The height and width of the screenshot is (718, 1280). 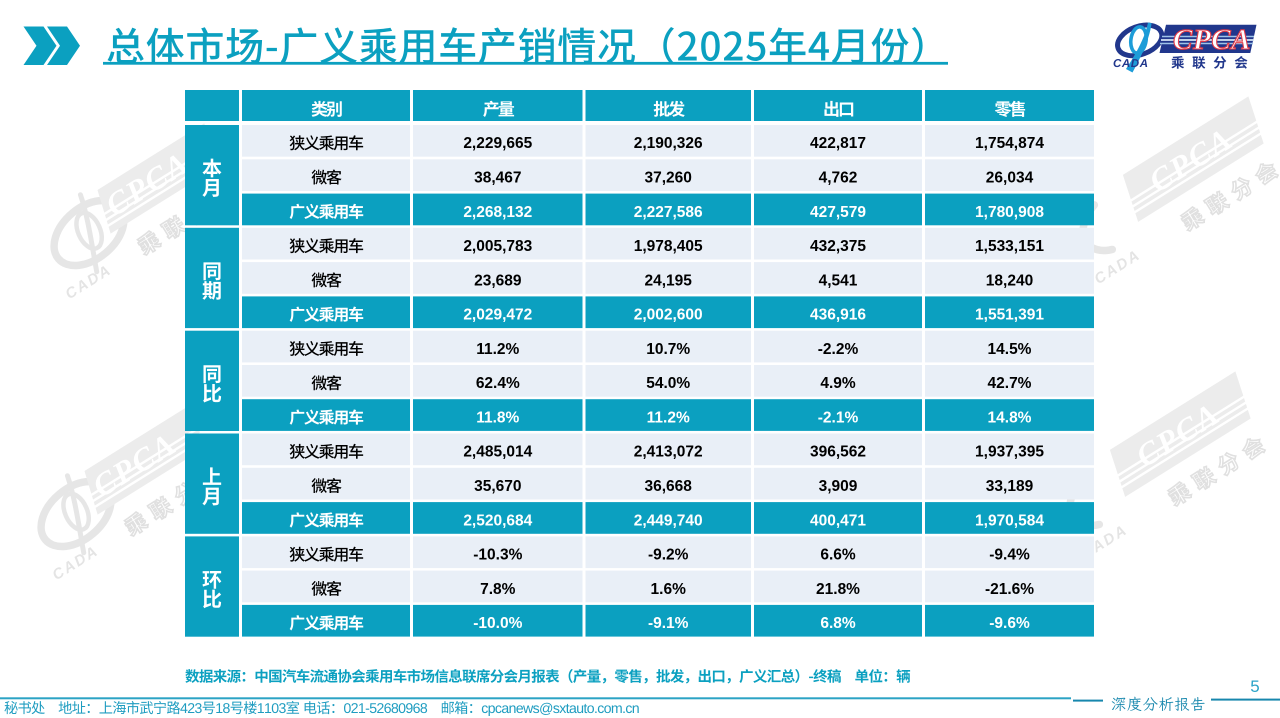 What do you see at coordinates (667, 178) in the screenshot?
I see `svg-text: 37,260` at bounding box center [667, 178].